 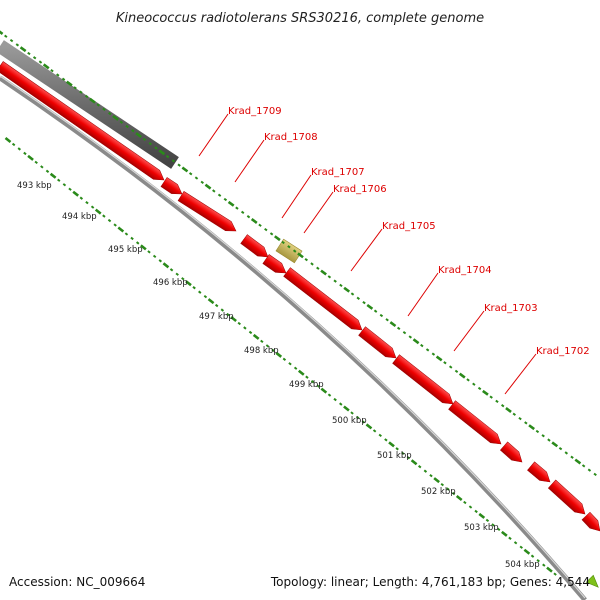 I want to click on scroll-right-arrow-icon, so click(x=592, y=582).